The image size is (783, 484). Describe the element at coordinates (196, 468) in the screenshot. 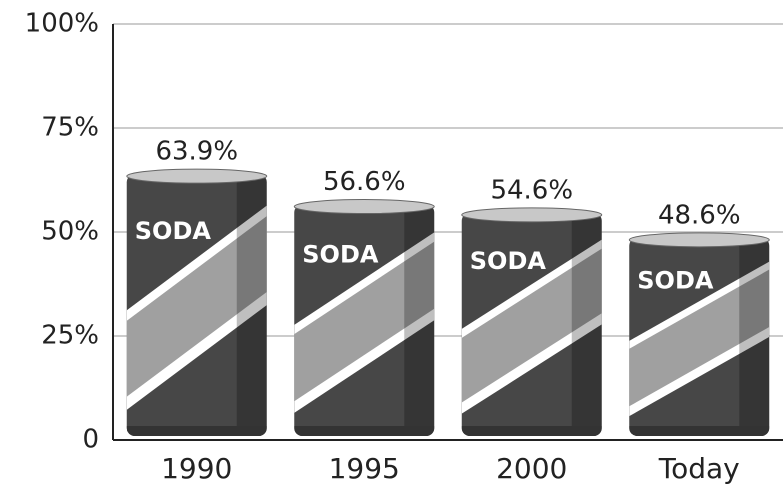

I see `x-tick-label: 1990` at that location.